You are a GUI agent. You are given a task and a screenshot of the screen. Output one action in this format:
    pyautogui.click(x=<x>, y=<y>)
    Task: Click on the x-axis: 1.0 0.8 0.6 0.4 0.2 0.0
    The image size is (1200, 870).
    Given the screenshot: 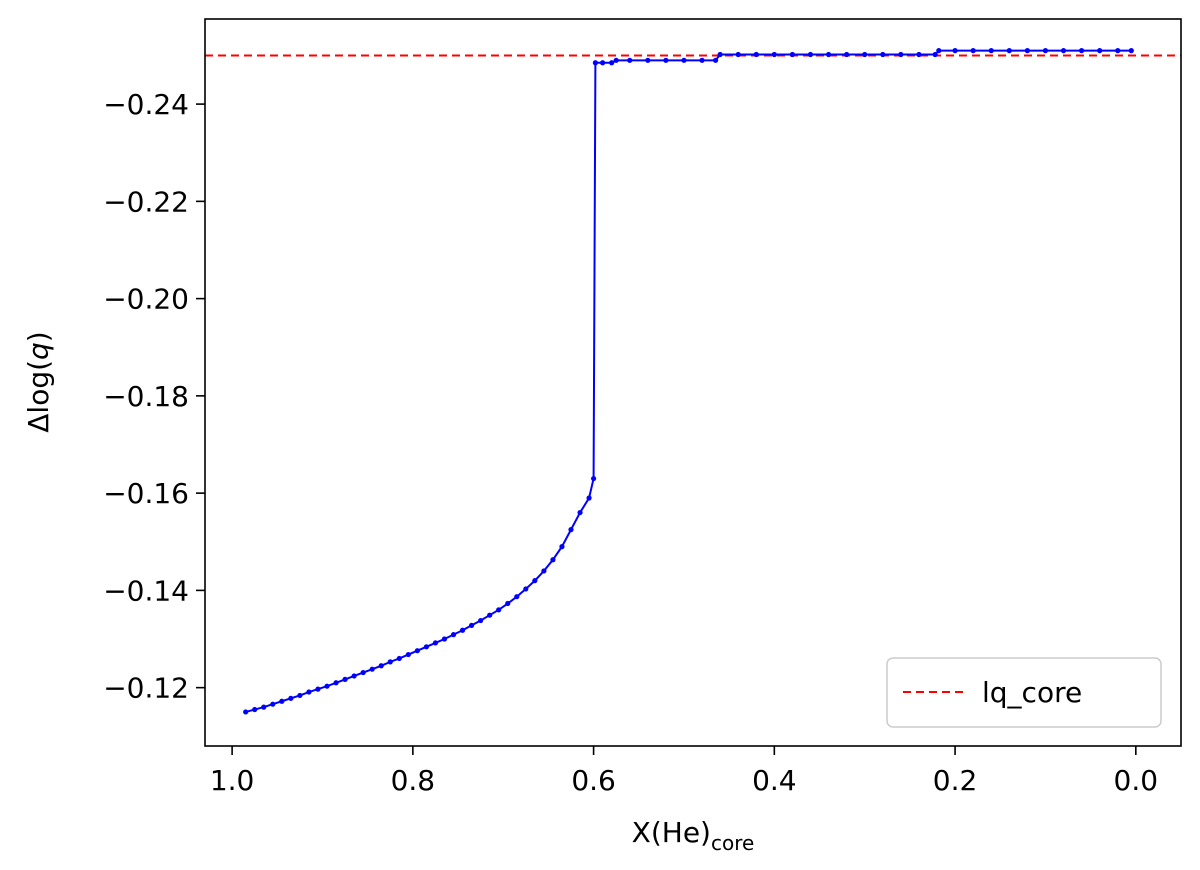 What is the action you would take?
    pyautogui.click(x=684, y=771)
    